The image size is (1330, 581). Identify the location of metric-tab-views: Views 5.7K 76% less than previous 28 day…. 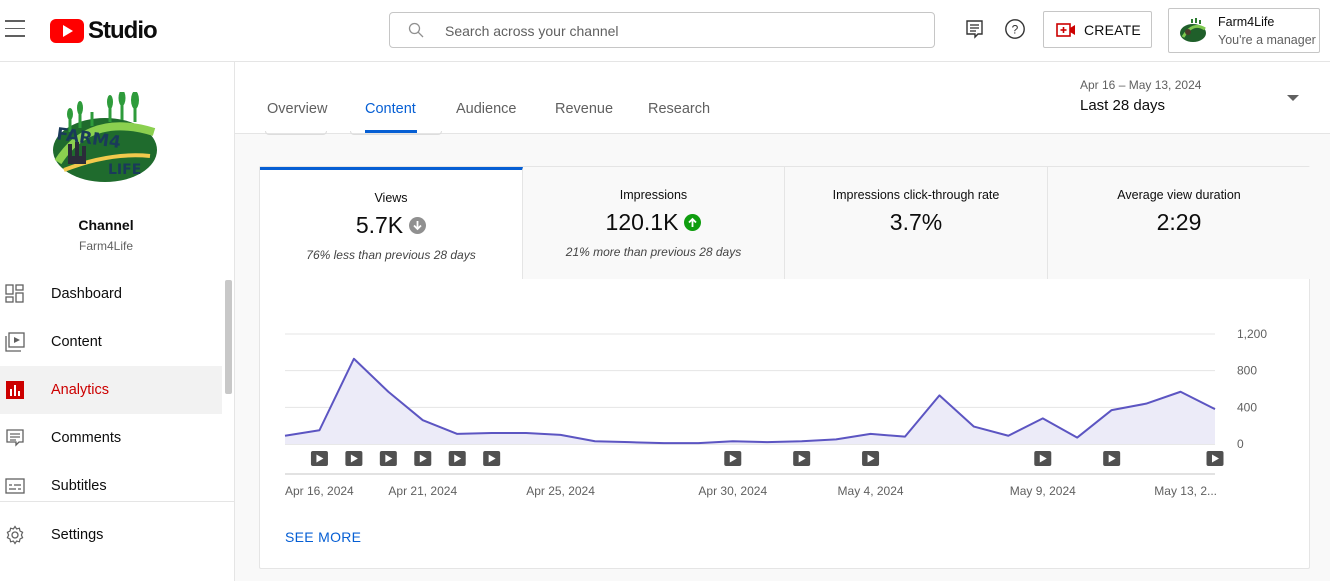
(391, 223).